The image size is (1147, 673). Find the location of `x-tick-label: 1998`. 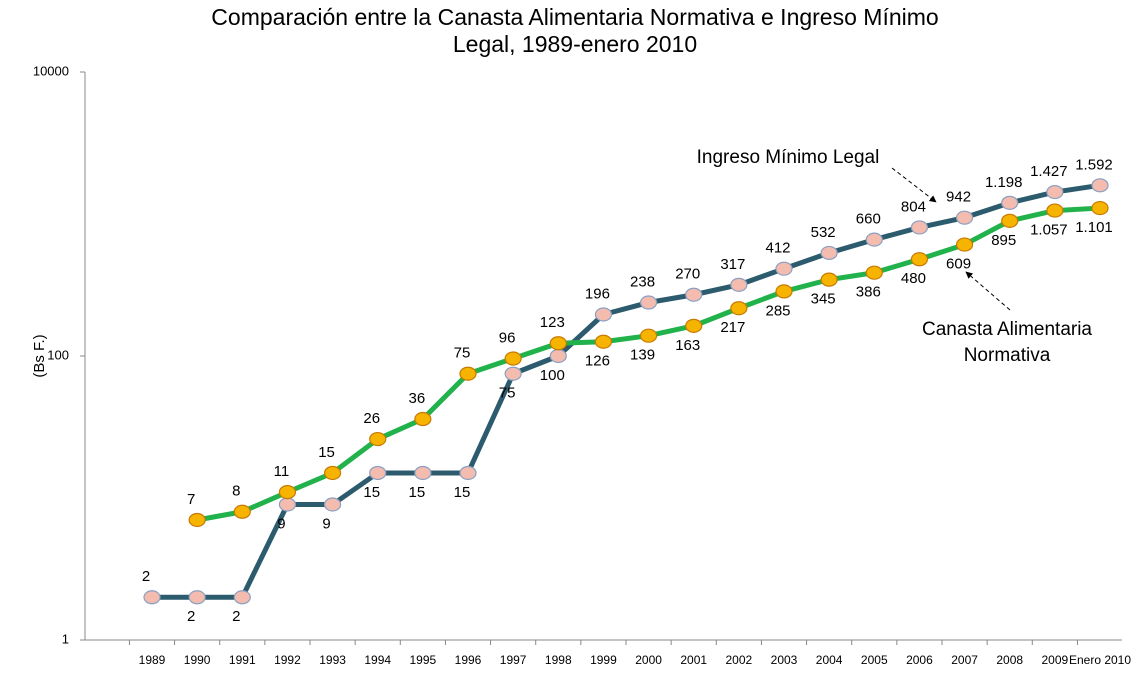

x-tick-label: 1998 is located at coordinates (558, 660).